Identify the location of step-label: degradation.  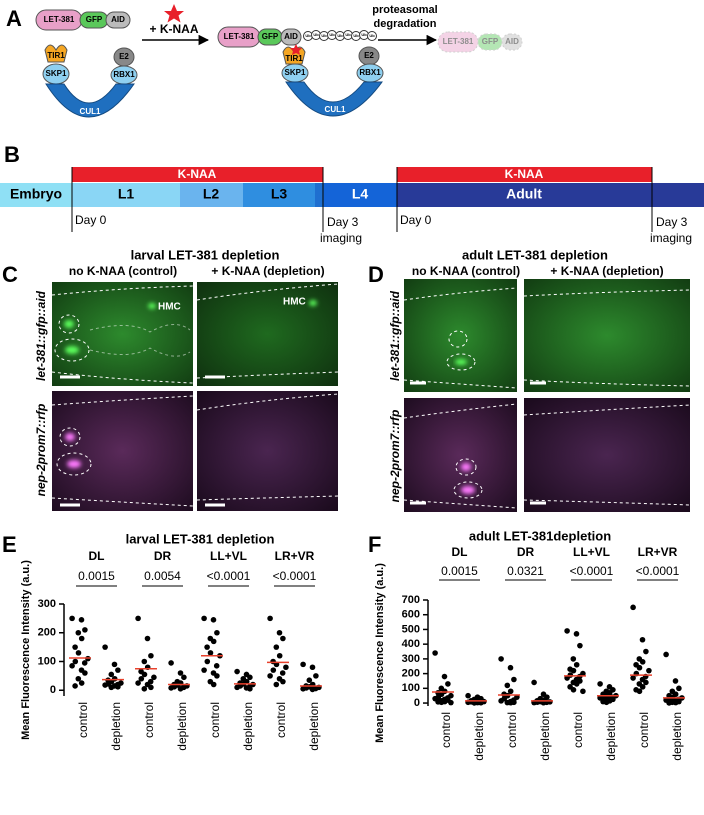
(405, 24).